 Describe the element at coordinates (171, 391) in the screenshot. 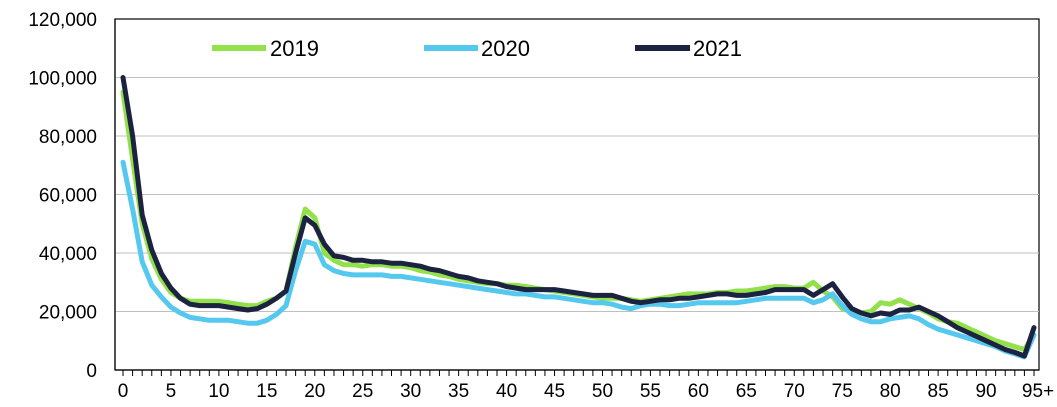

I see `x-tick-label: 5` at that location.